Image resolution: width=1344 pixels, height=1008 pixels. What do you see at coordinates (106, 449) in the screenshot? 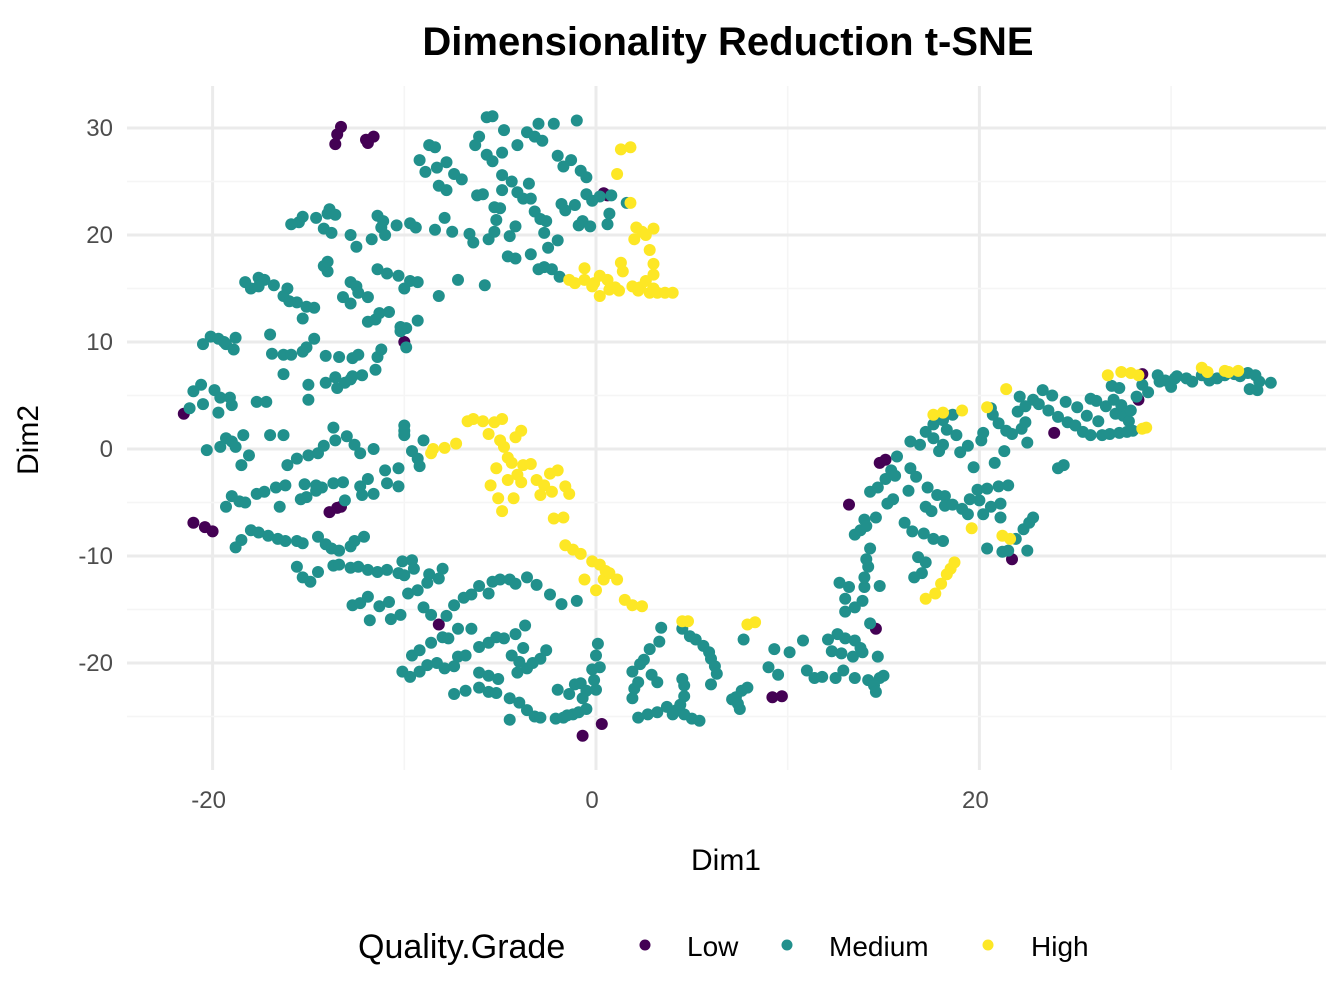
I see `y-tick-label: 0` at bounding box center [106, 449].